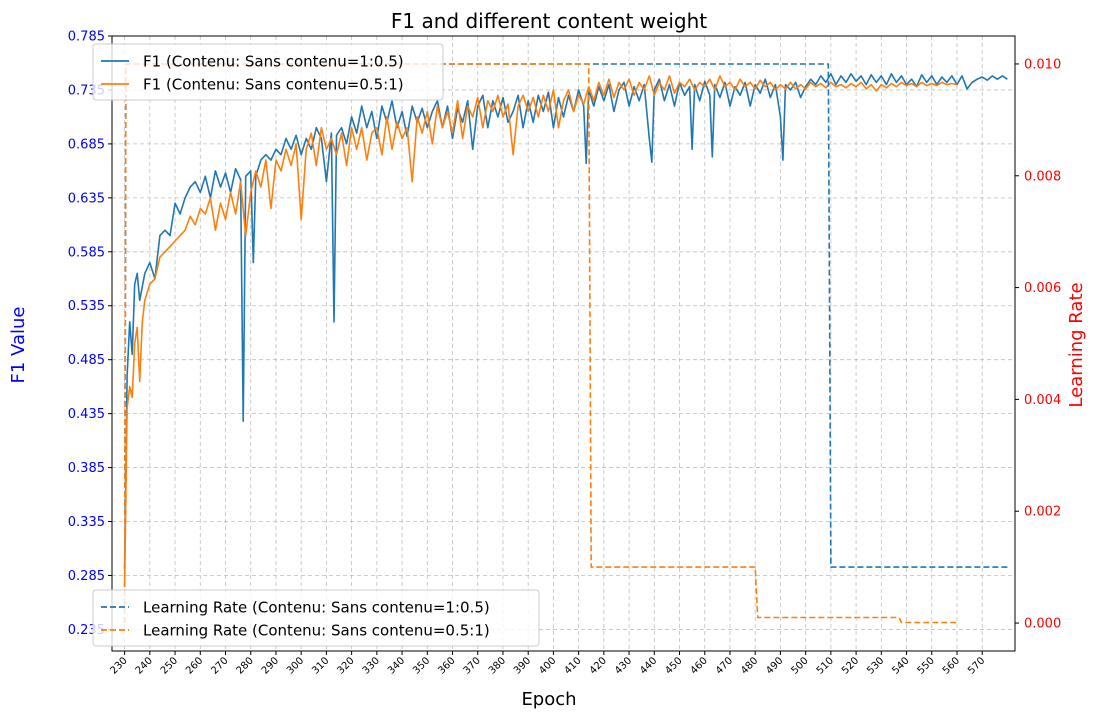  What do you see at coordinates (926, 665) in the screenshot?
I see `x-tick-label: 550` at bounding box center [926, 665].